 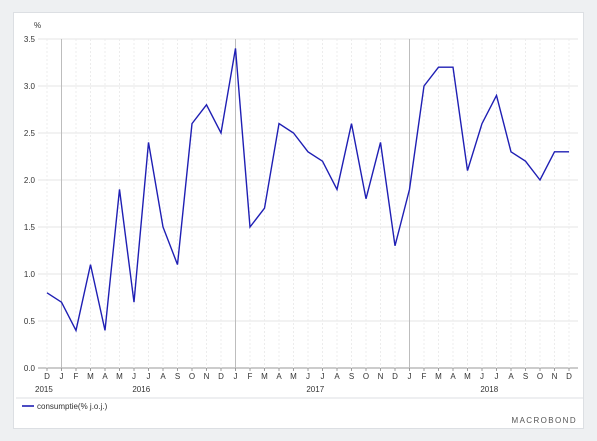 I want to click on y-axis-unit-label: %, so click(x=37, y=25).